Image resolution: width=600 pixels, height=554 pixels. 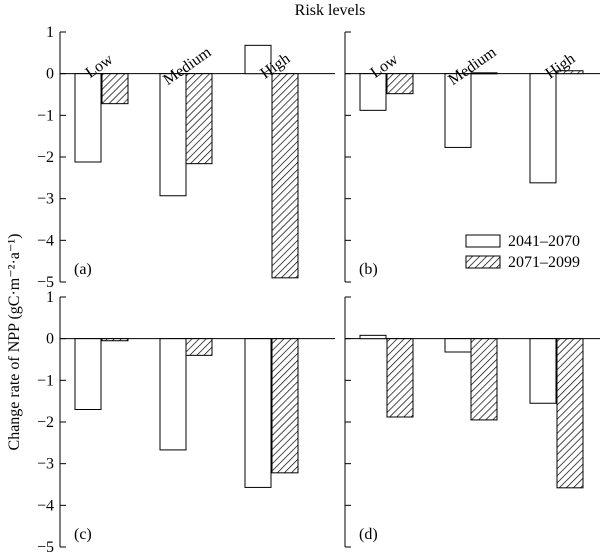 I want to click on bar-d-low-first, so click(x=373, y=337).